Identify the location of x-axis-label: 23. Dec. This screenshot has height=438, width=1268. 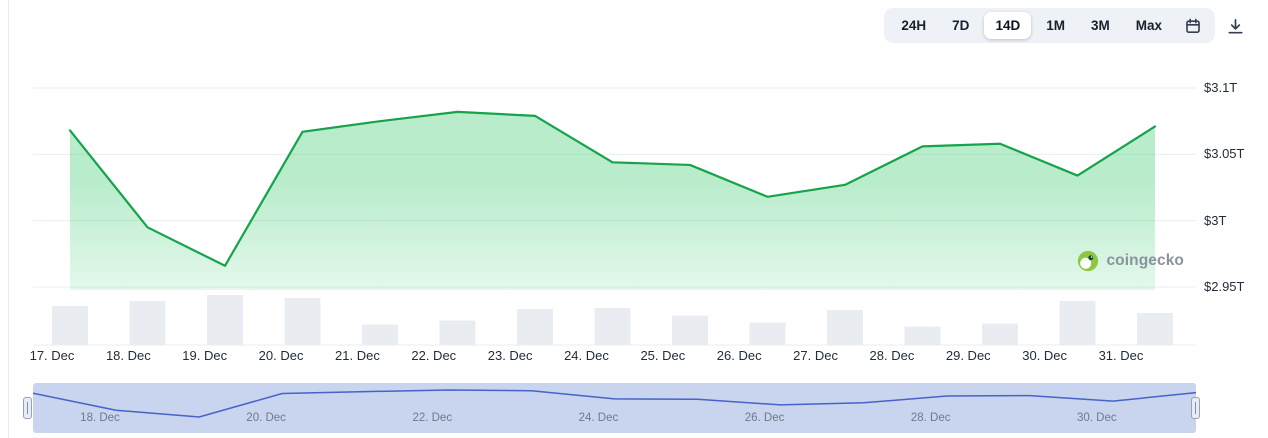
(510, 355).